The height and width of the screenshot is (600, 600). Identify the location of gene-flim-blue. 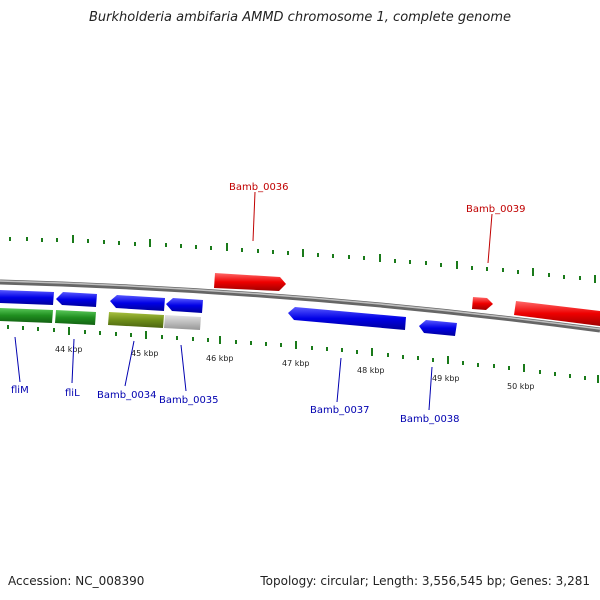
(27, 297).